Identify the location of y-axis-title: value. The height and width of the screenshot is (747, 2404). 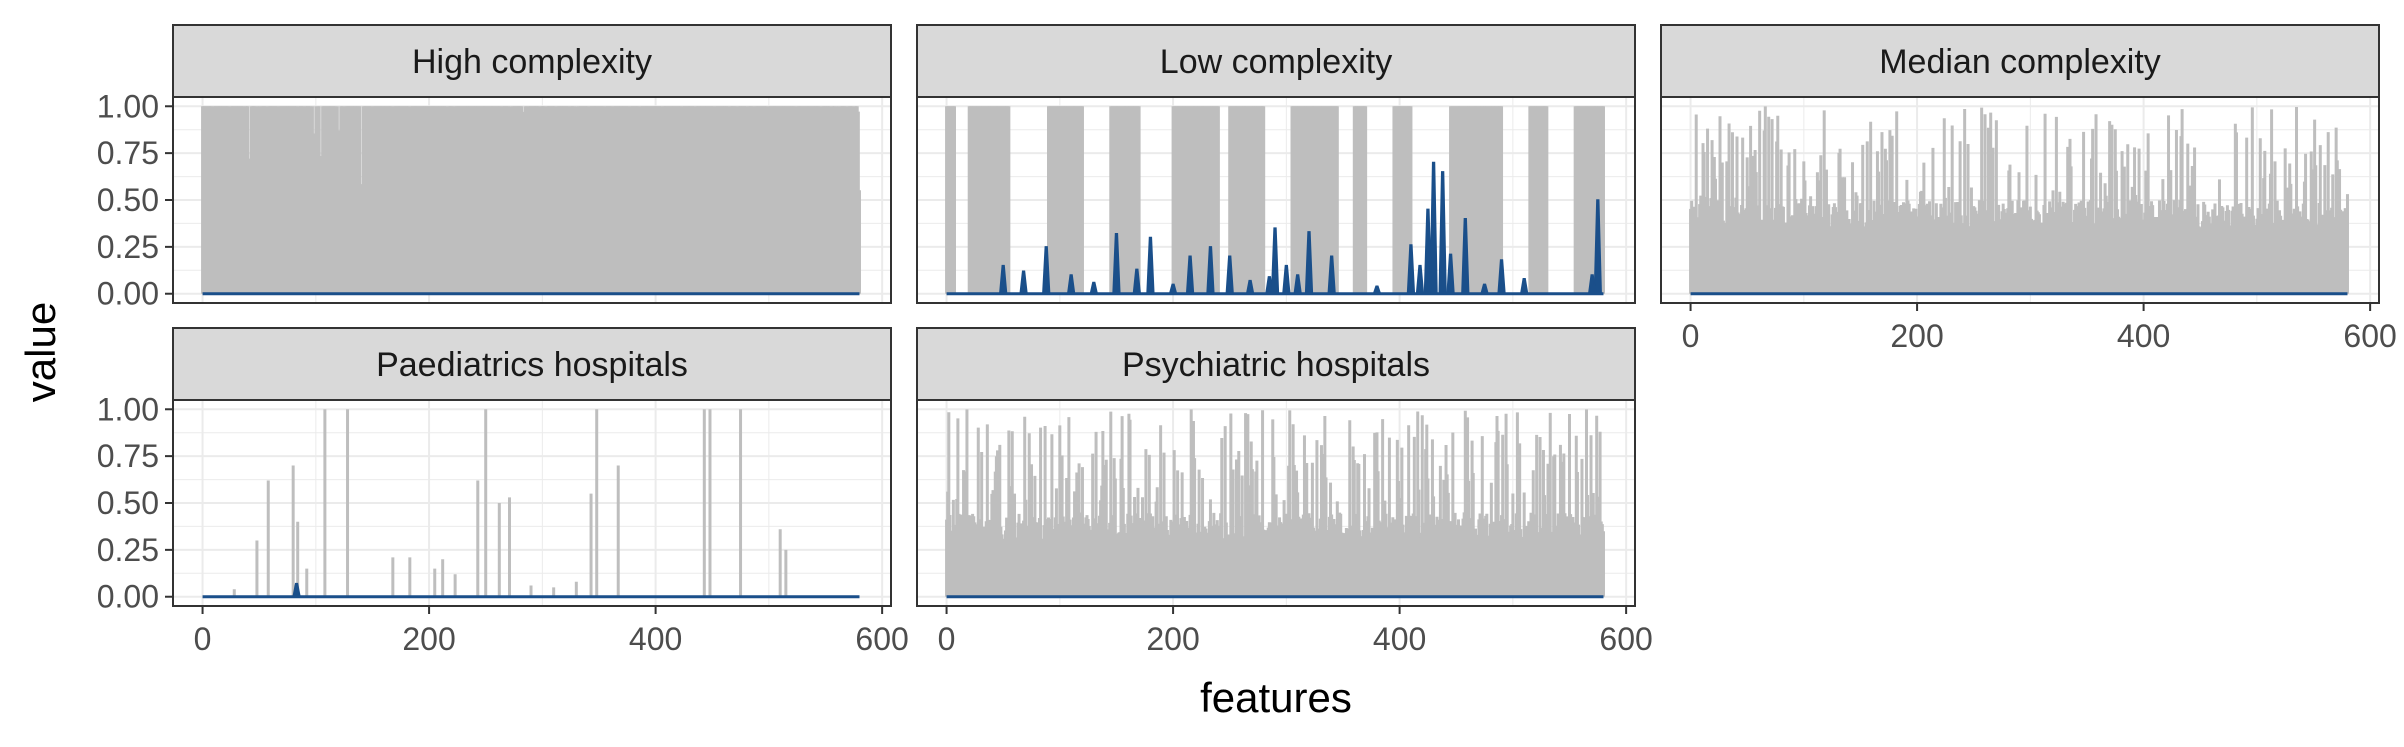
(40, 352).